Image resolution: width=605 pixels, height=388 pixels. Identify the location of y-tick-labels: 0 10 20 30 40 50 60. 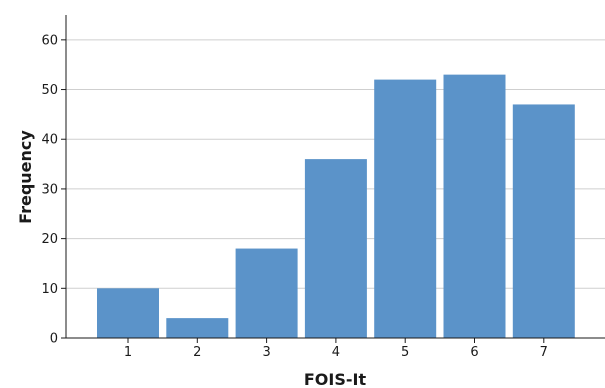
(53, 190).